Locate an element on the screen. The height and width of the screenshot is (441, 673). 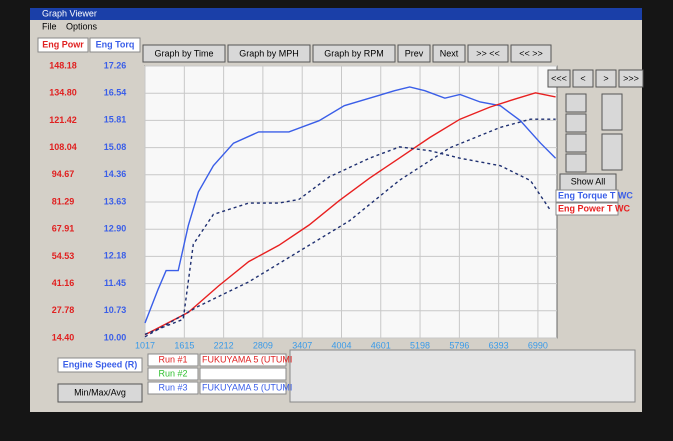
toolbar-button-label: Graph by Time is located at coordinates (183, 53).